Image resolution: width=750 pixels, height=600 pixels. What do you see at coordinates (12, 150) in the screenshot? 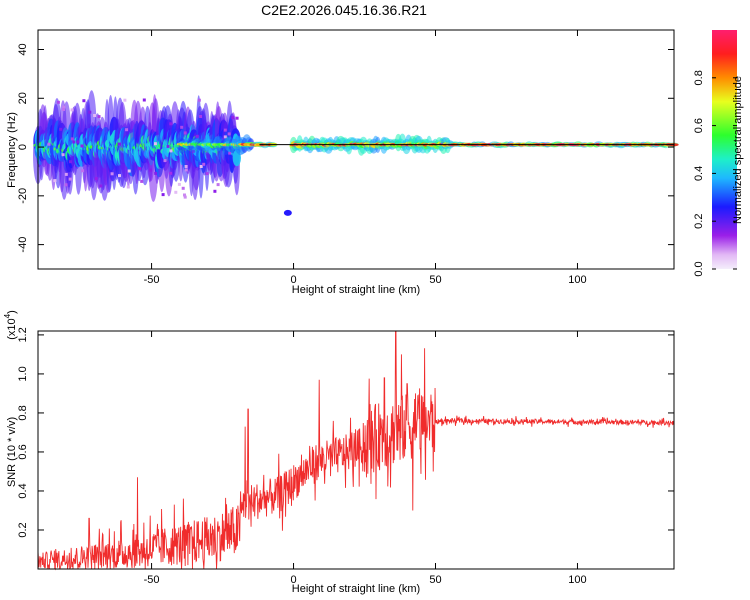
I see `spectrogram-ylabel: Frequency (Hz)` at bounding box center [12, 150].